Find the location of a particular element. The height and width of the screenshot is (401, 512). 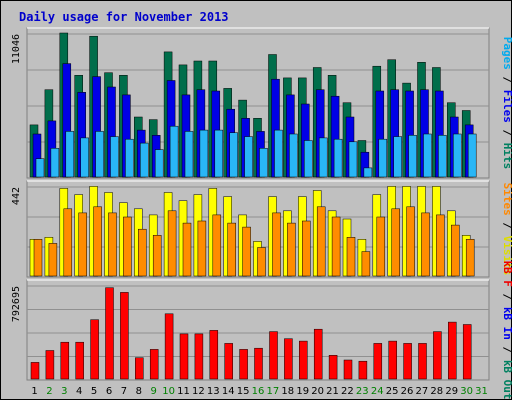

day-label-27: 27 is located at coordinates (422, 391).